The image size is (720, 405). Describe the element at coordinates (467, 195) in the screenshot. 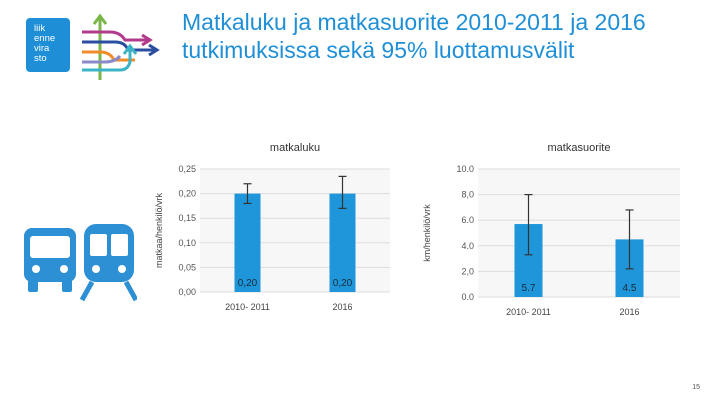

I see `y-tick-label: 8,0` at that location.